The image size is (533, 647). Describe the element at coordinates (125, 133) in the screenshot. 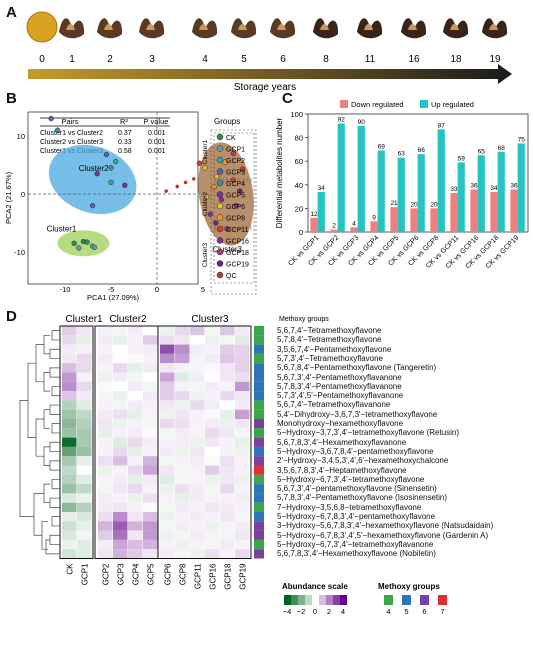

I see `table-cell: 0.37` at that location.